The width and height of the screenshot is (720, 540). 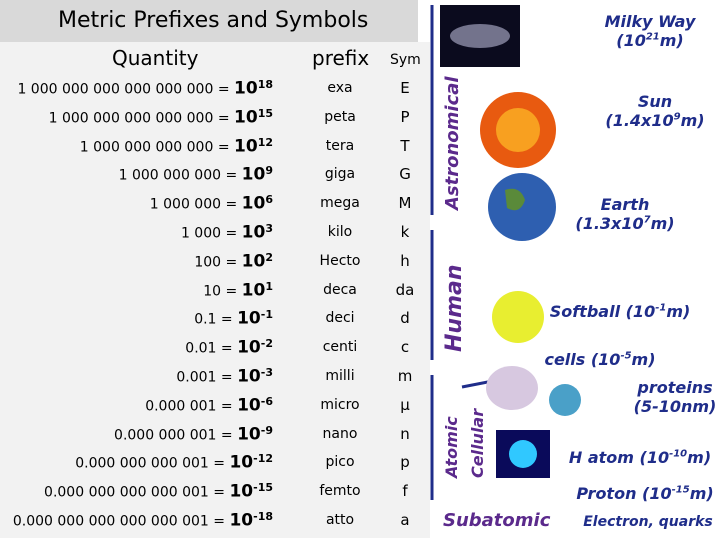 I want to click on object-name: H atom (10, so click(x=619, y=457).